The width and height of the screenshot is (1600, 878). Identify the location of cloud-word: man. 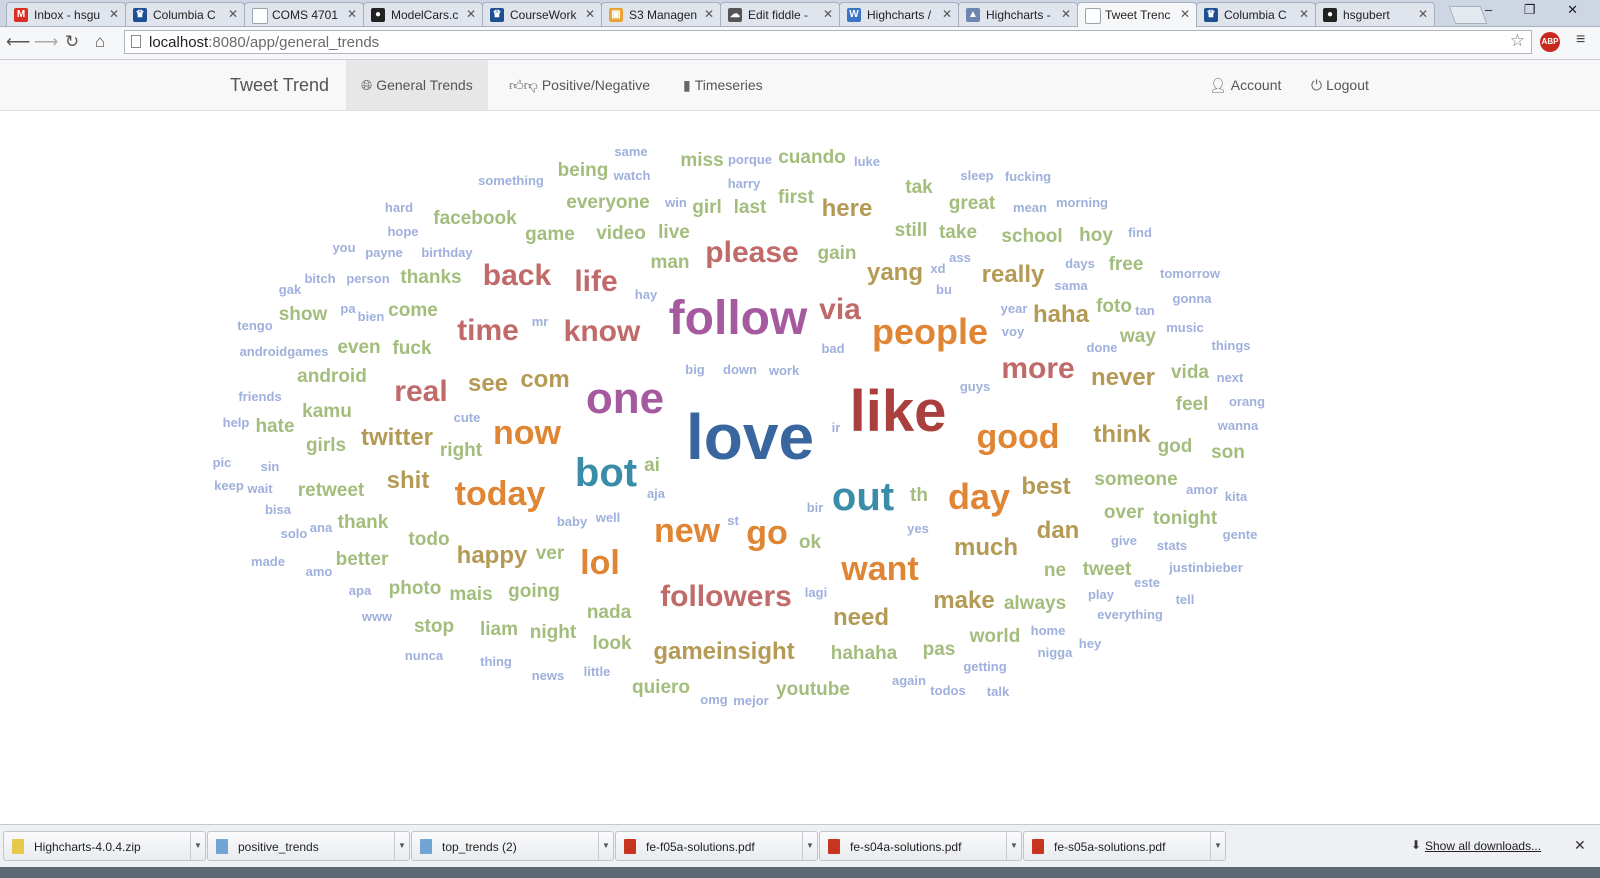
(670, 262).